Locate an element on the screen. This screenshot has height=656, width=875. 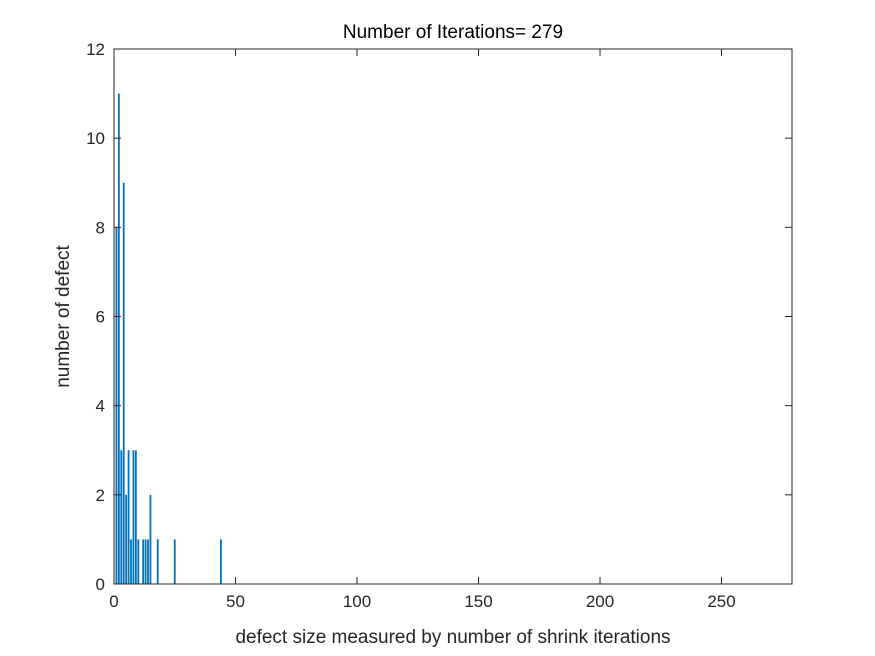
x-tick-label: 150 is located at coordinates (478, 601).